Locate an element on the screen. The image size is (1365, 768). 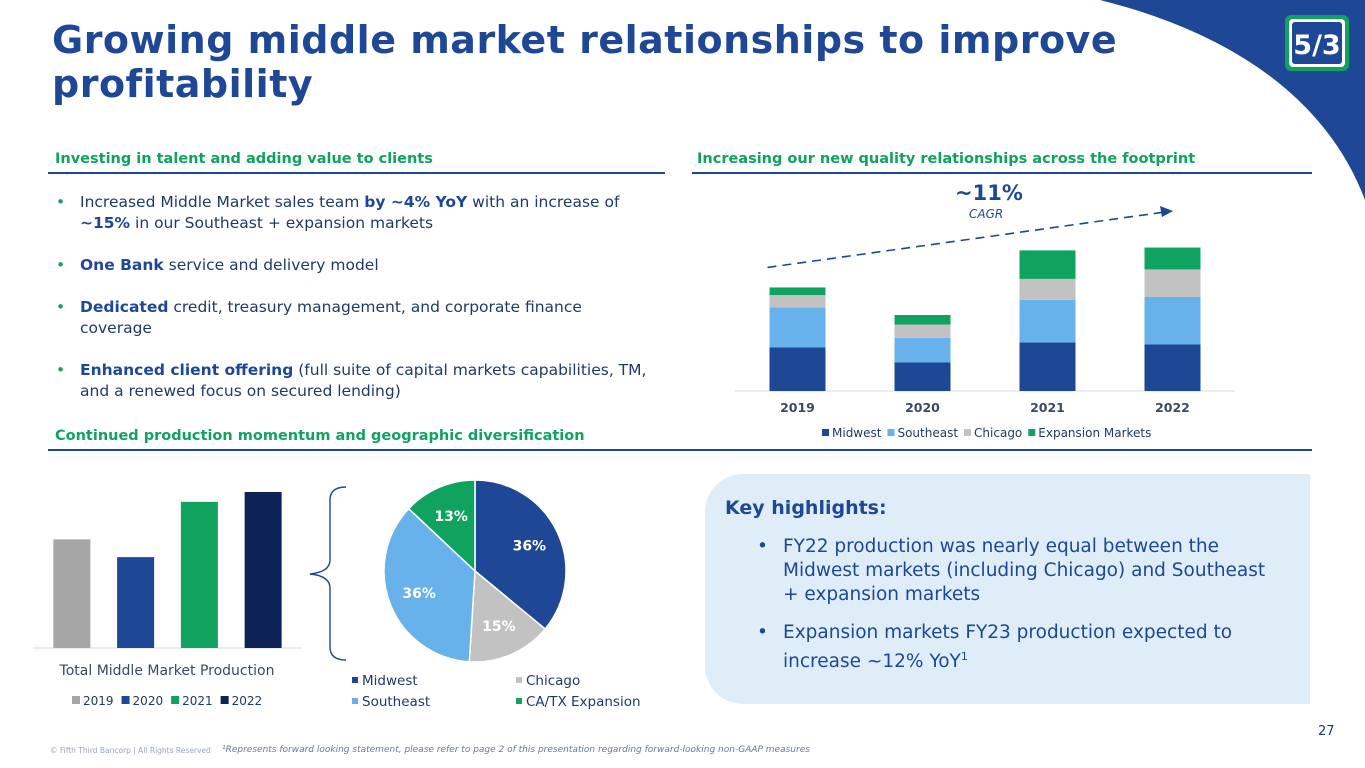
x-tick-label: 2019 is located at coordinates (797, 407).